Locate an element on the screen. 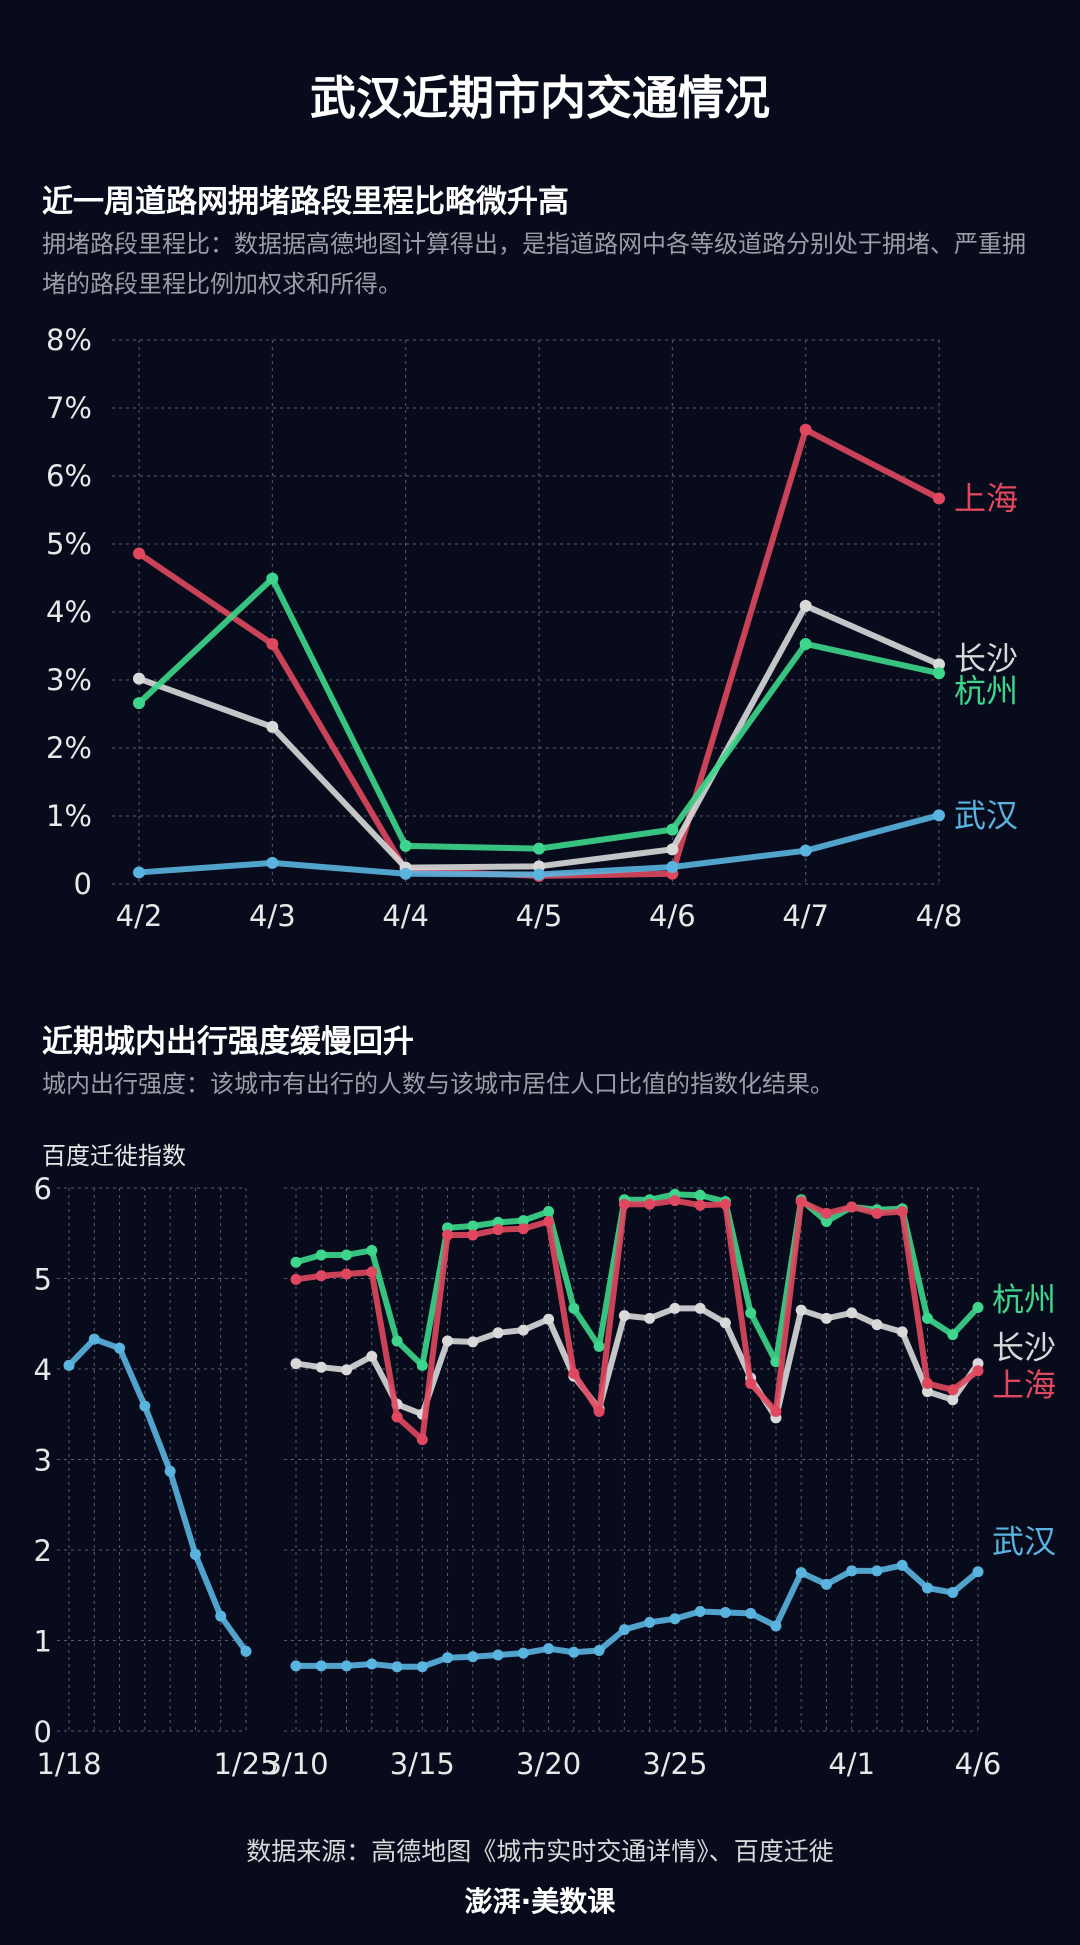  chart1-y-tick-label: 2% is located at coordinates (69, 748).